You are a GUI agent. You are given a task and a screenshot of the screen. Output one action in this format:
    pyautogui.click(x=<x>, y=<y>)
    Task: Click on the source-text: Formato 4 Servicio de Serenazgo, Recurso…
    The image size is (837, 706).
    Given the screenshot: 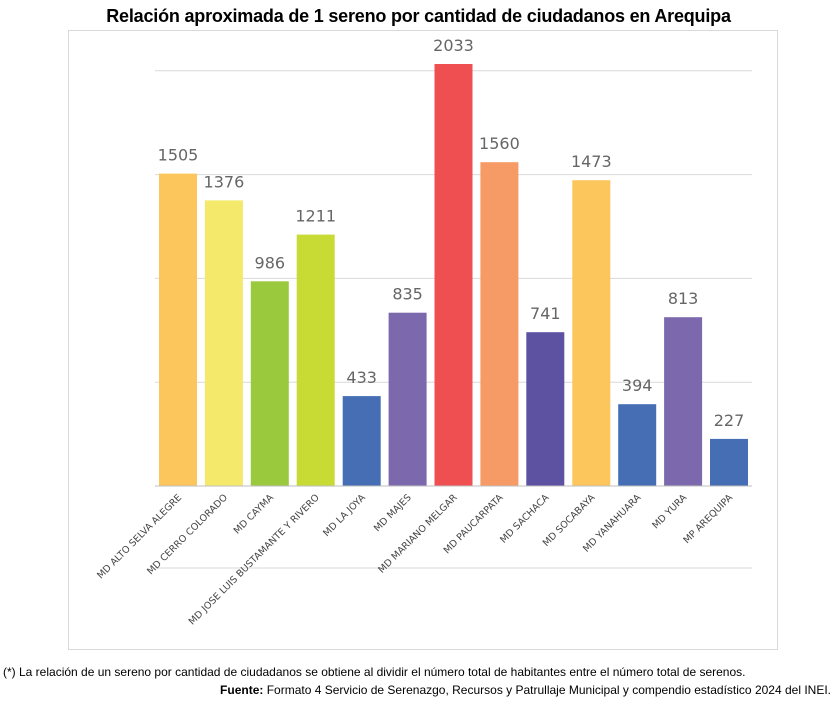 What is the action you would take?
    pyautogui.click(x=547, y=690)
    